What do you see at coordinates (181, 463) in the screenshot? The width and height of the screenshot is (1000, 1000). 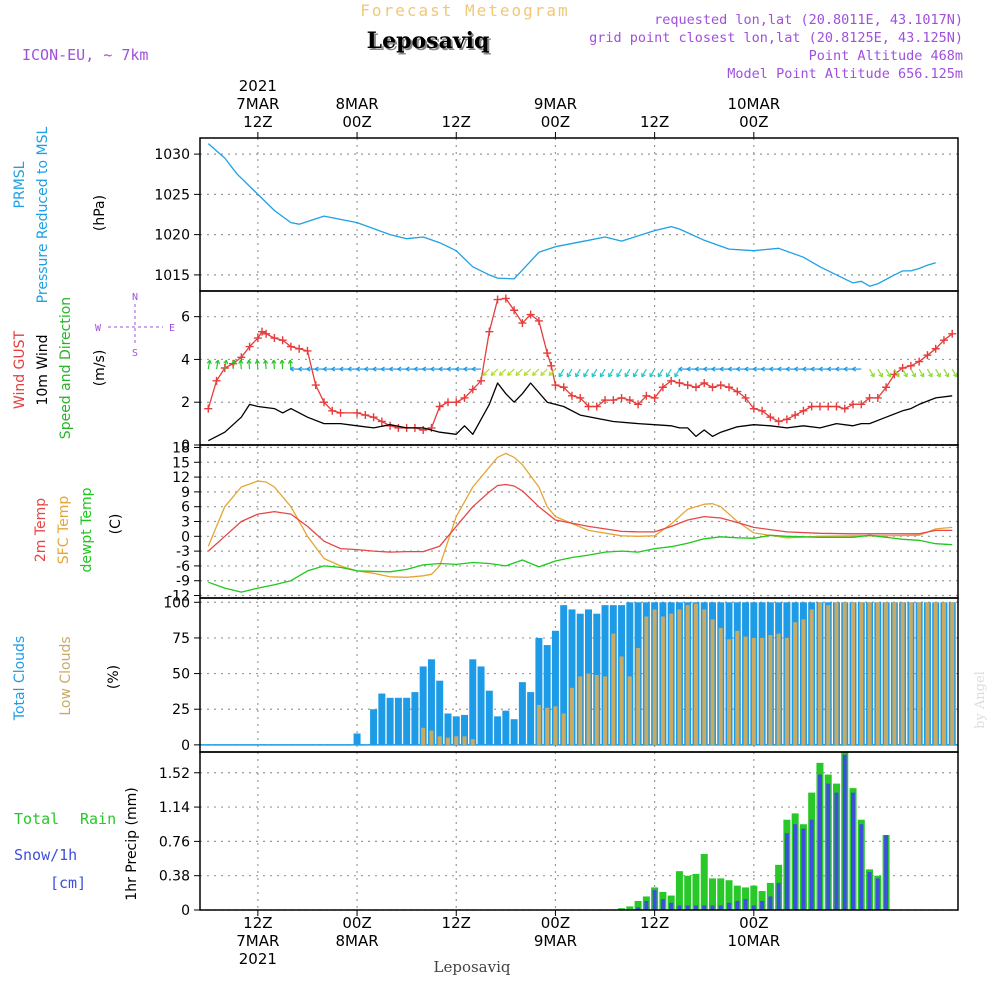 I see `temp-ytick-label-9: 15` at bounding box center [181, 463].